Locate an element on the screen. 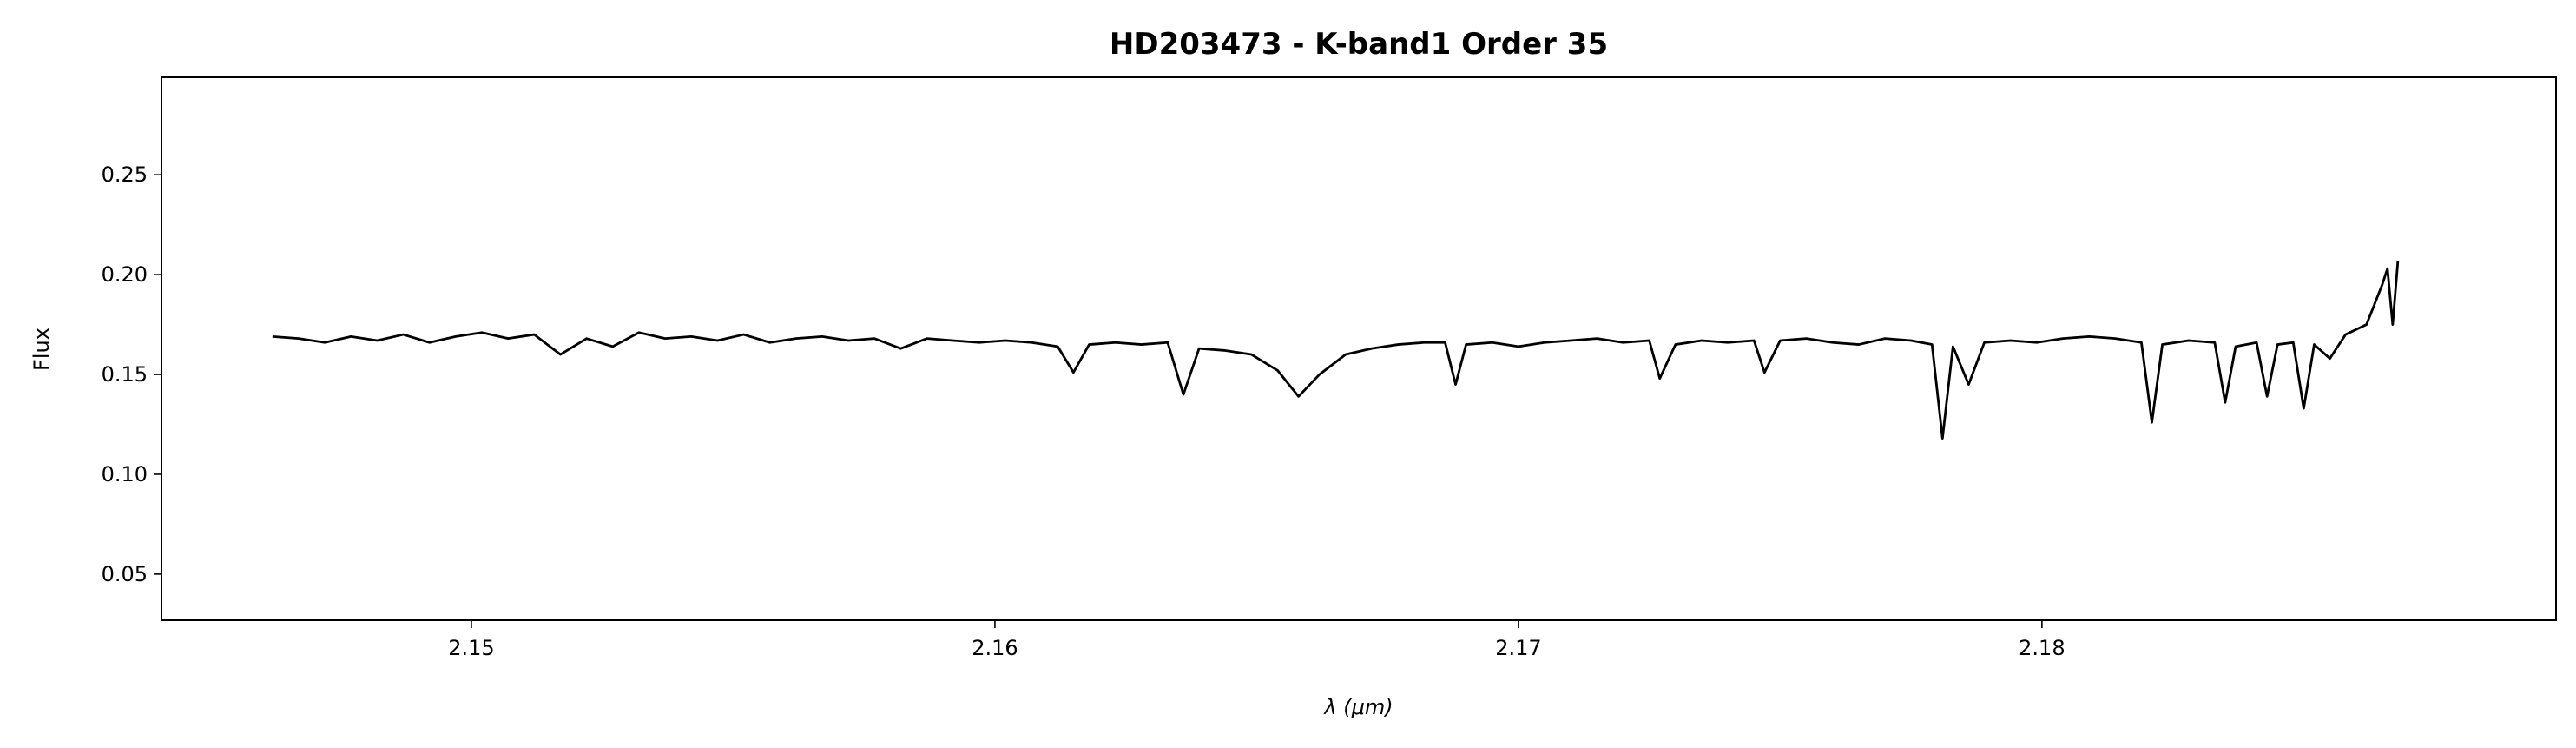 The image size is (2576, 748). x-tick-label: 2.17 is located at coordinates (1518, 648).